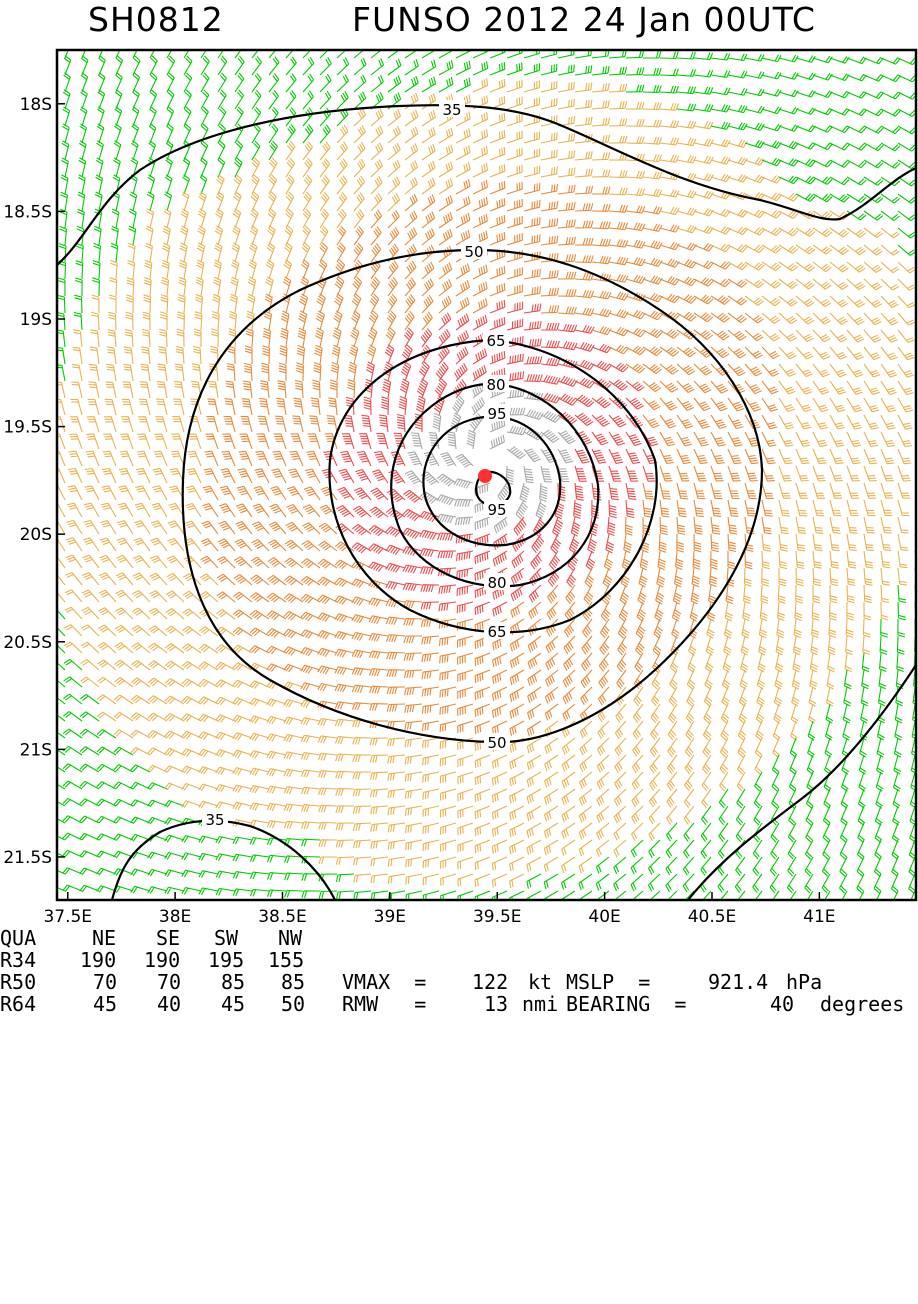 Image resolution: width=918 pixels, height=1304 pixels. What do you see at coordinates (485, 476) in the screenshot?
I see `storm-center-marker` at bounding box center [485, 476].